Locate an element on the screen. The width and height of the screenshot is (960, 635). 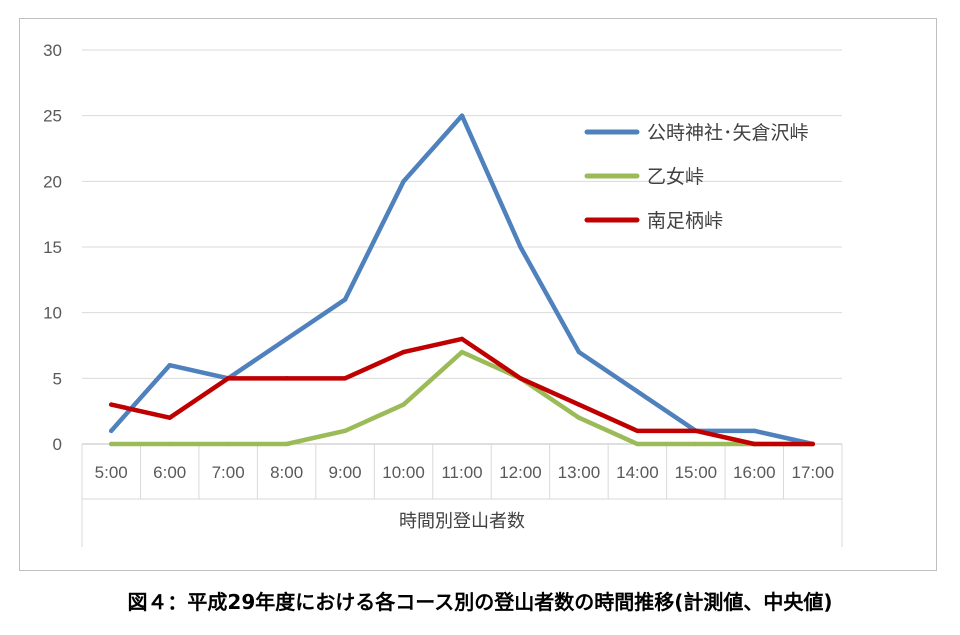
legend-label: 公時神社･矢倉沢峠 is located at coordinates (728, 133).